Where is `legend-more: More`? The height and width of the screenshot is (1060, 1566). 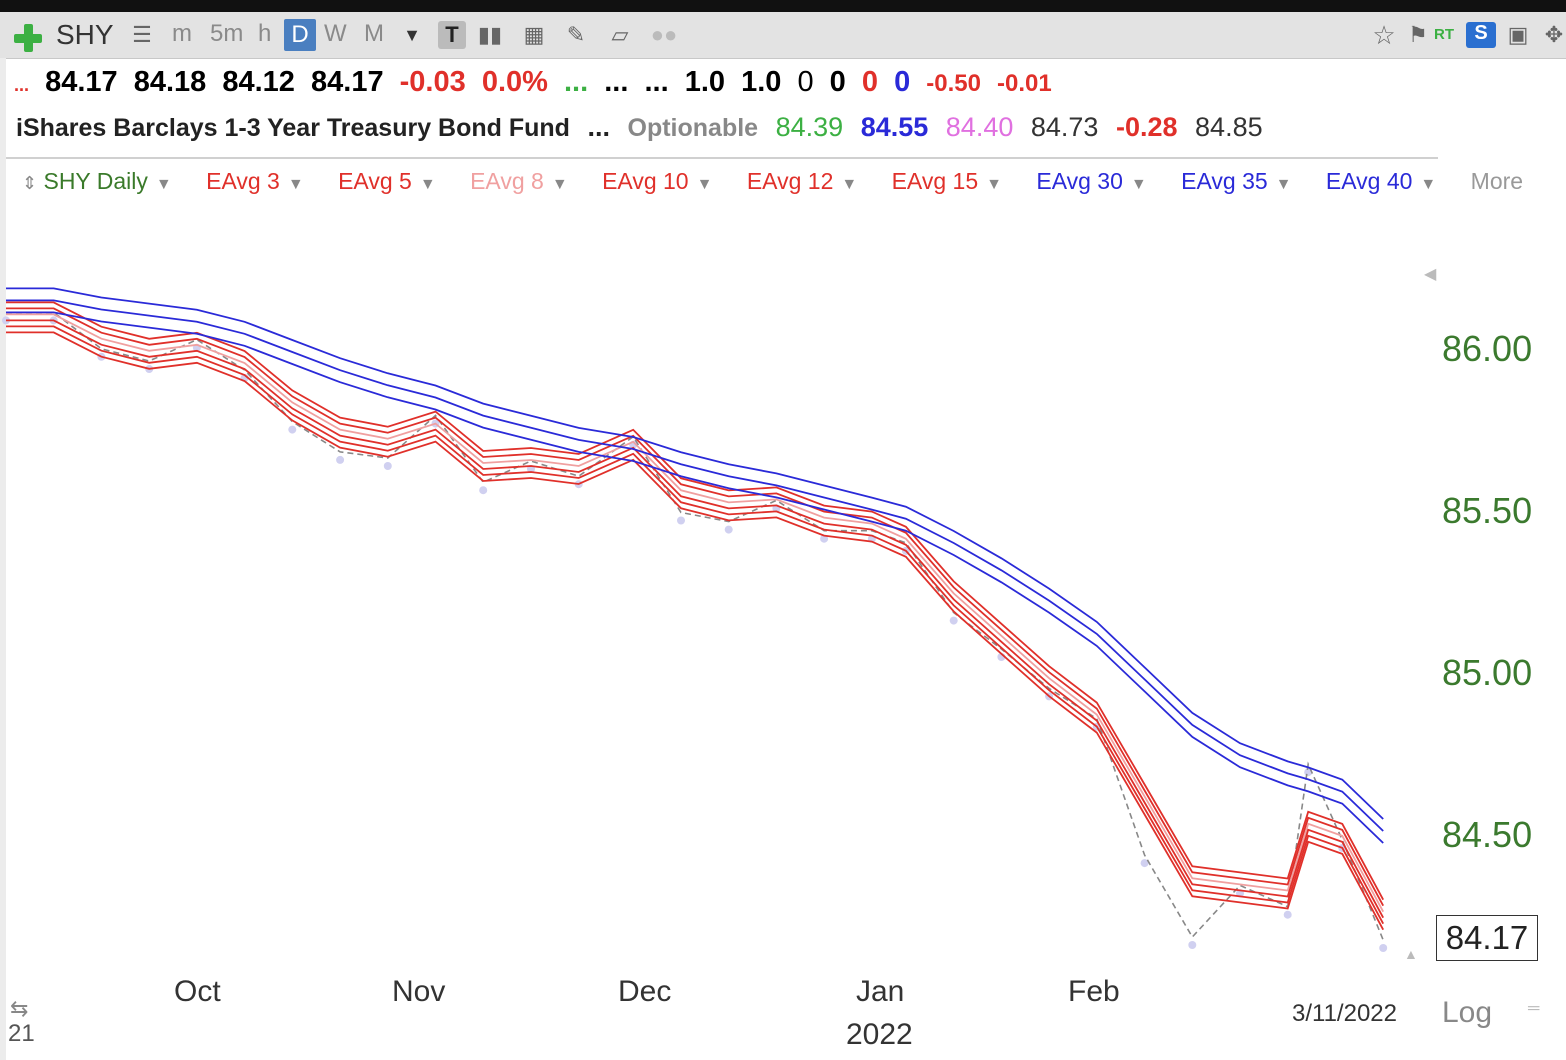
legend-more: More is located at coordinates (1497, 181).